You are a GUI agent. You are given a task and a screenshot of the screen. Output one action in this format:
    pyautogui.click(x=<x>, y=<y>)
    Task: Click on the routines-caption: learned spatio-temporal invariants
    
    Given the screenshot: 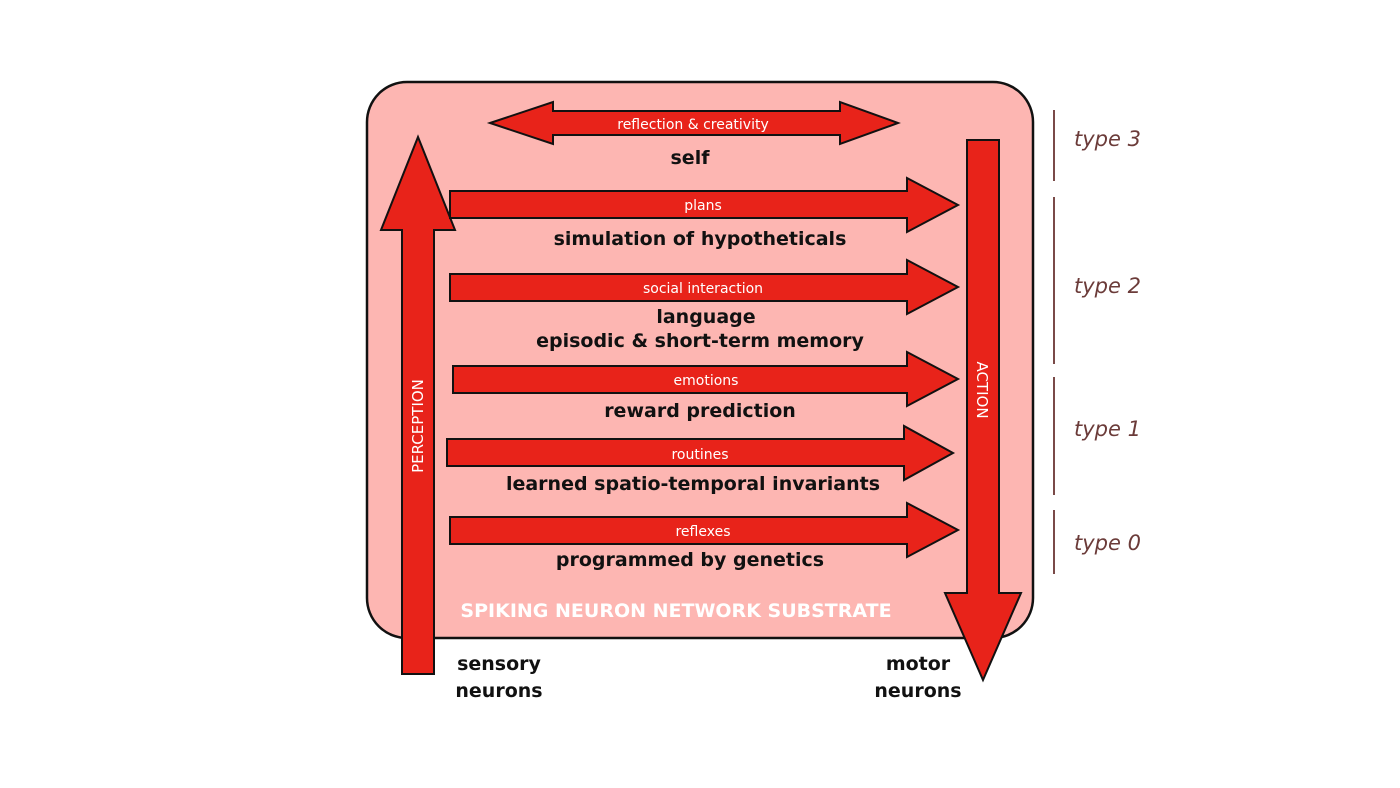 What is the action you would take?
    pyautogui.click(x=693, y=484)
    